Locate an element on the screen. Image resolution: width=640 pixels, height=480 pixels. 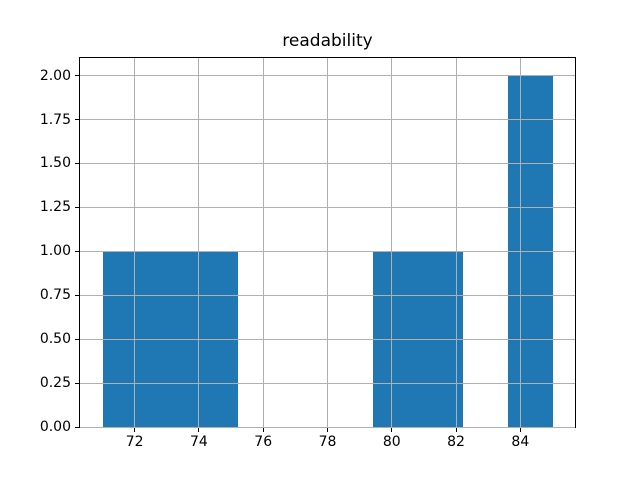
y-tick-label: 0.25 is located at coordinates (55, 383).